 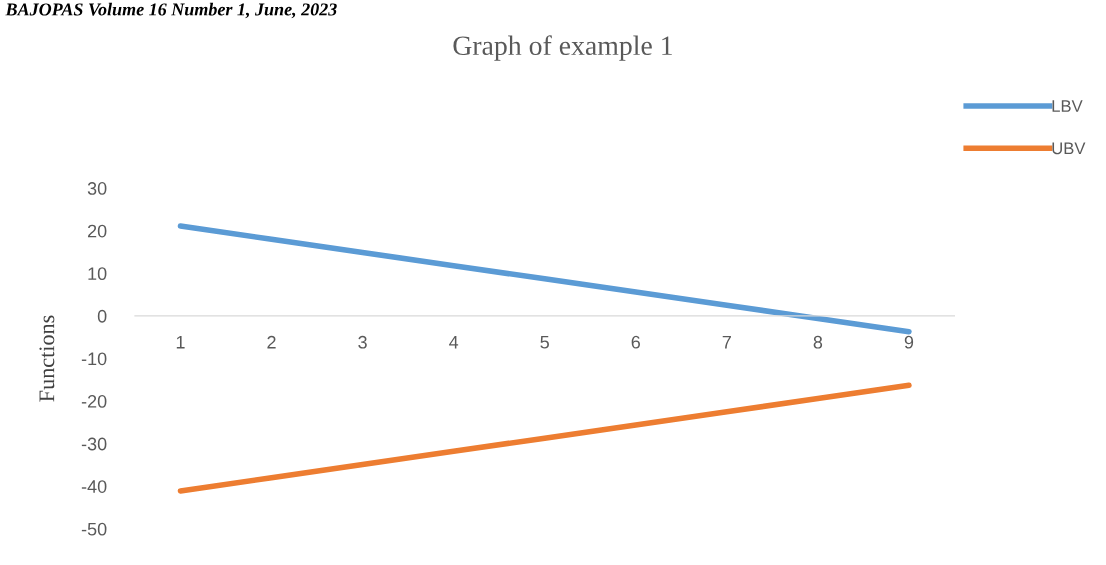 I want to click on x-tick-label: 6, so click(x=635, y=342).